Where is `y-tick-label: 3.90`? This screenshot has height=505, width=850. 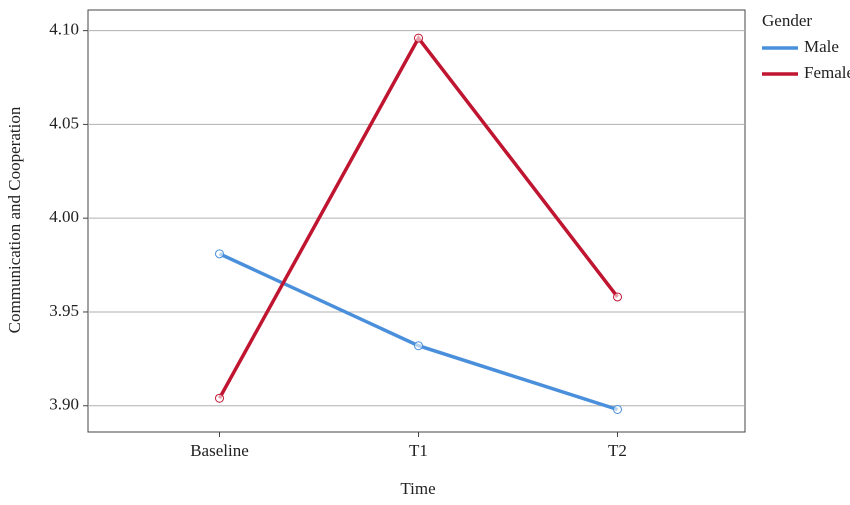 y-tick-label: 3.90 is located at coordinates (64, 404).